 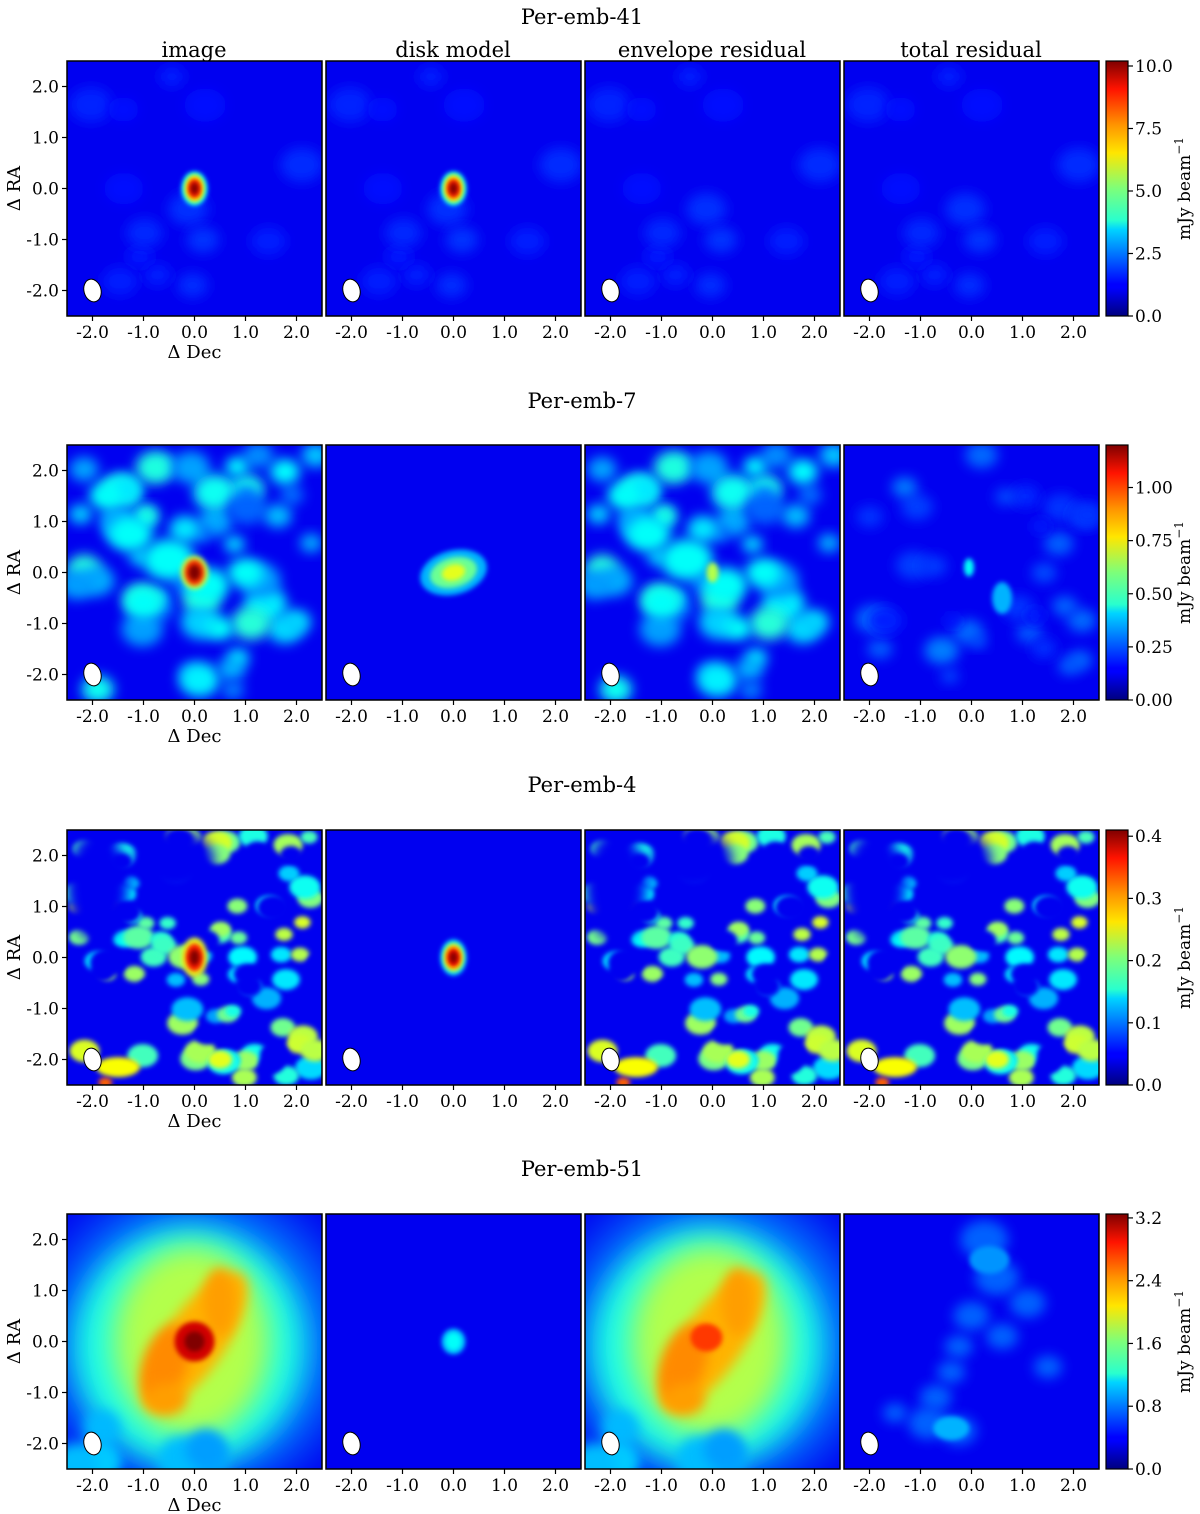 I want to click on colorbar-tick-label: 10.0, so click(x=1154, y=67).